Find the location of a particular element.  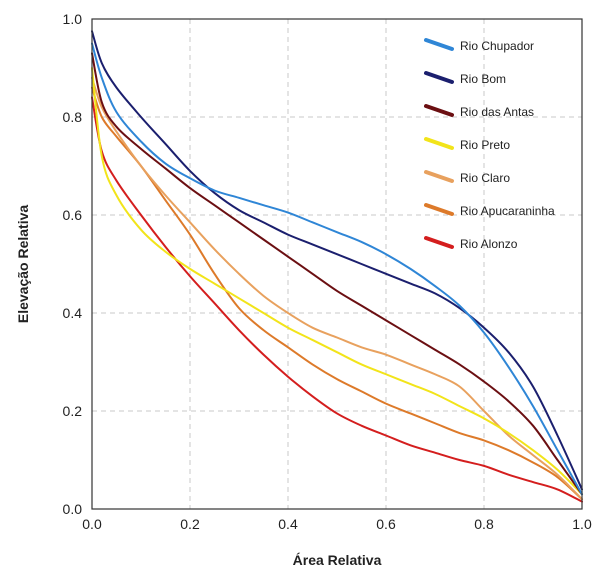

legend-label-rio-alonzo: Rio Alonzo is located at coordinates (489, 244).